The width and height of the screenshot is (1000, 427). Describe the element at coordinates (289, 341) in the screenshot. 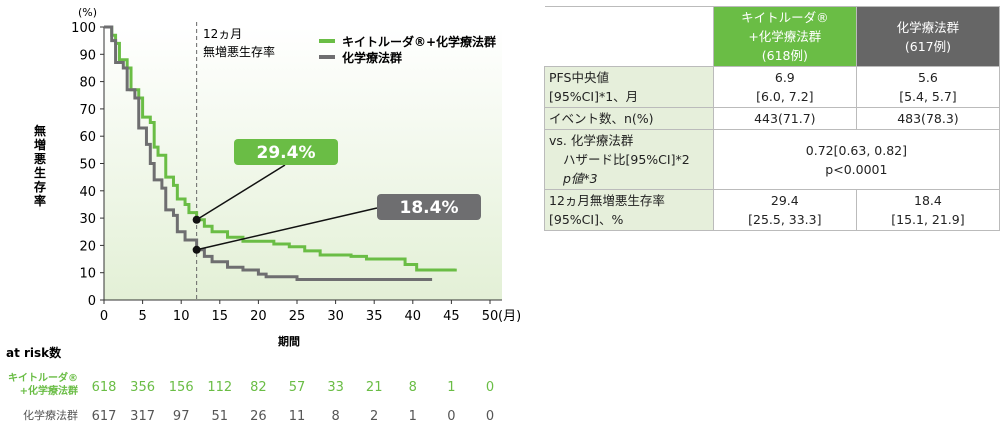

I see `x-label: 期間` at that location.